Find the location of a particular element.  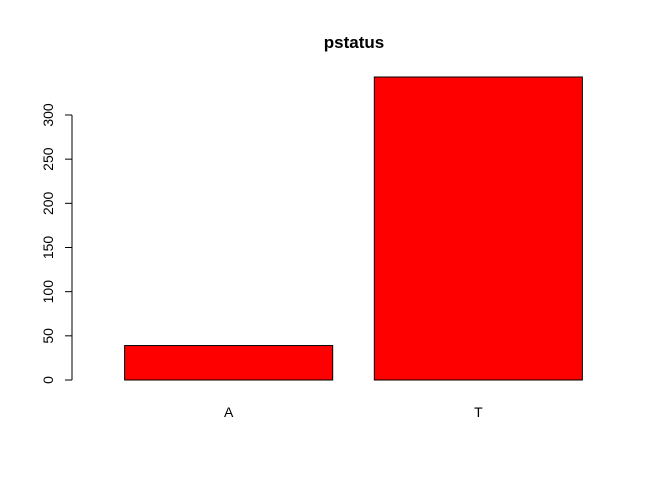

y-tick-label: 100 is located at coordinates (48, 292).